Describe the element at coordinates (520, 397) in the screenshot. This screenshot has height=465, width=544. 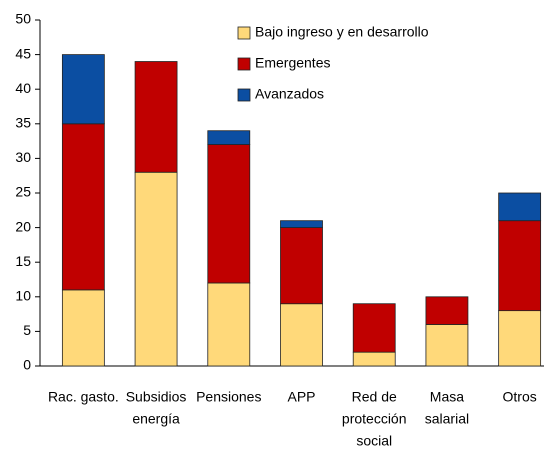
I see `x-tick-label: Otros` at that location.